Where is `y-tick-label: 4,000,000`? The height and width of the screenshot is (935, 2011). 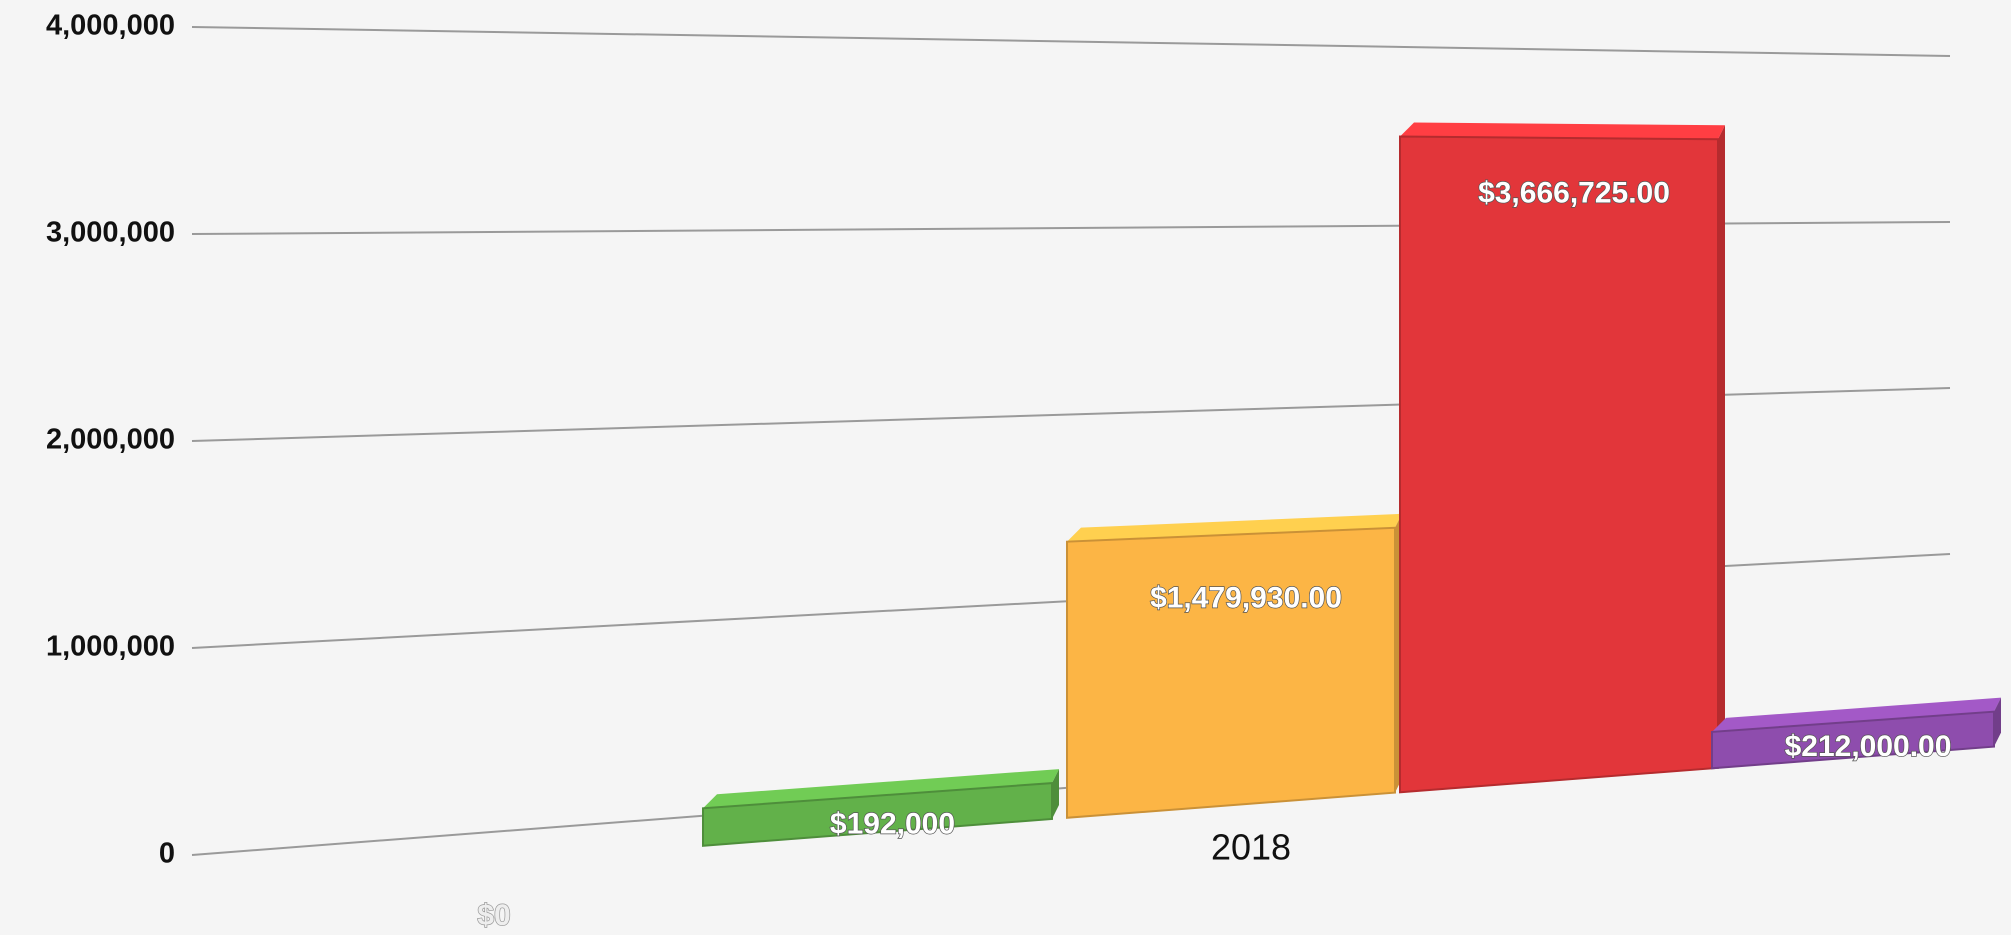
y-tick-label: 4,000,000 is located at coordinates (110, 26).